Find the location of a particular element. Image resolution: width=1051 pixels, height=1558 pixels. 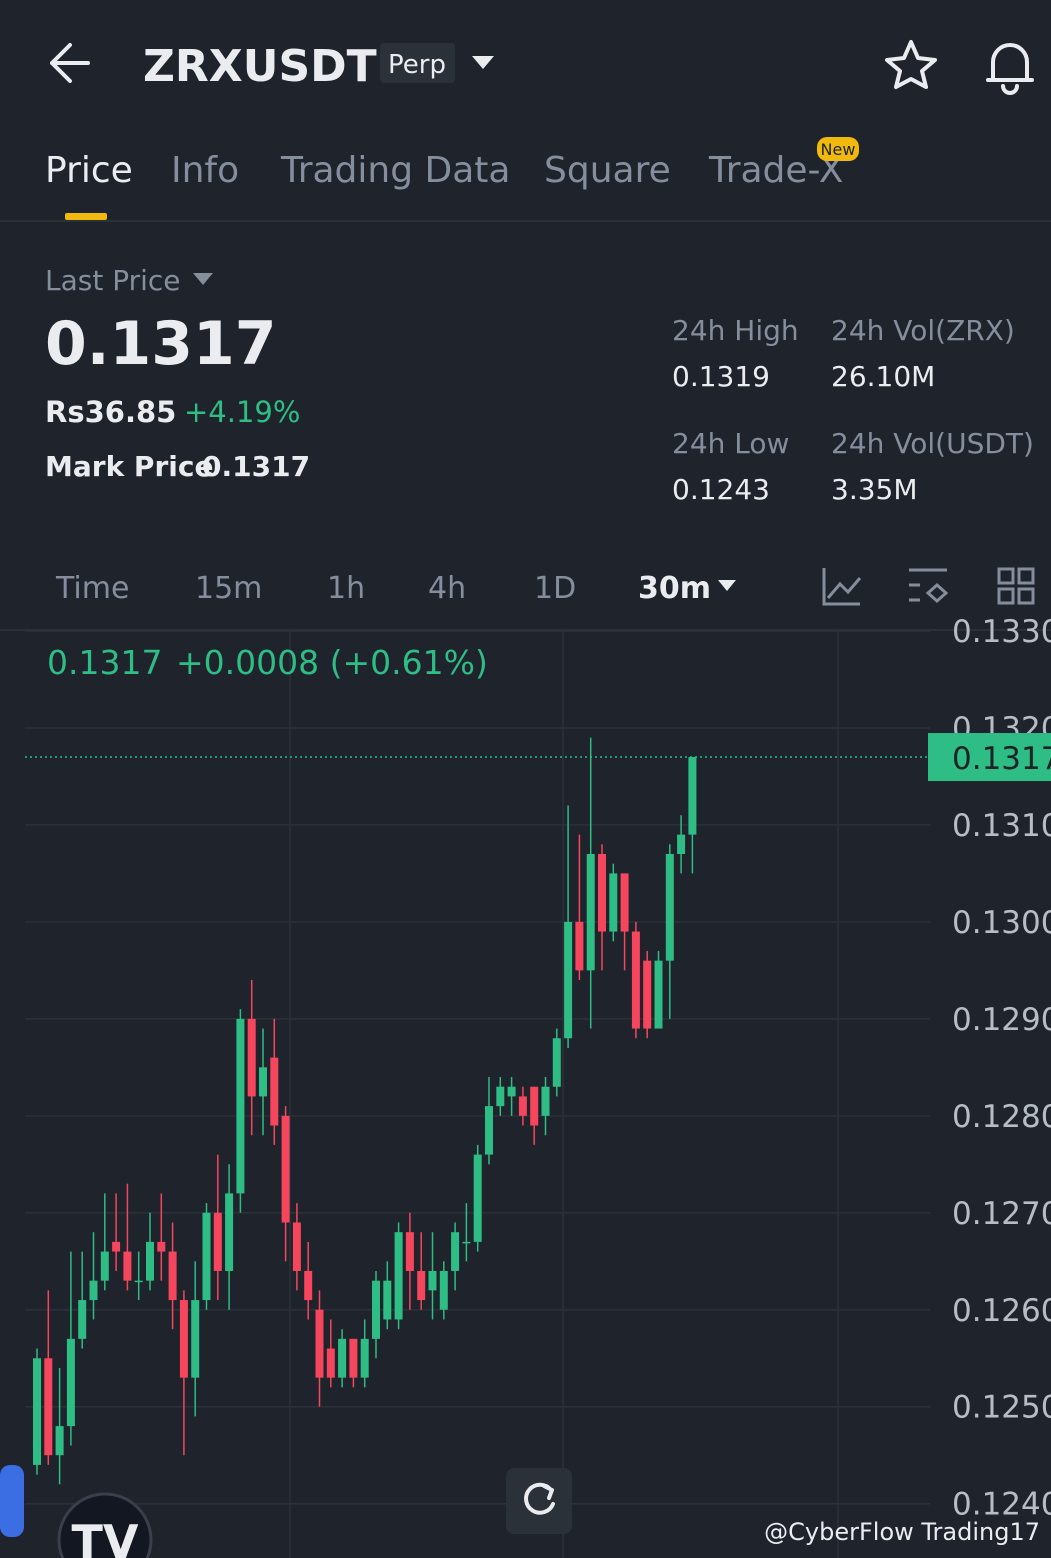

y-tick-label: 0.1330 is located at coordinates (1001, 632).